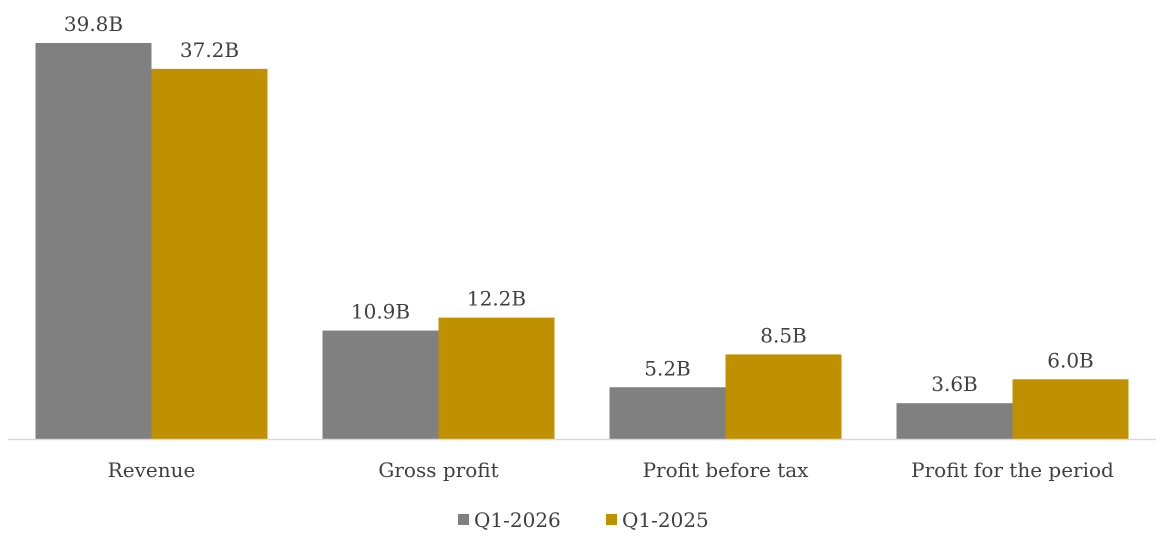 Image resolution: width=1164 pixels, height=536 pixels. I want to click on data-label-q1-2025-profit-before-tax: 8.5B, so click(783, 335).